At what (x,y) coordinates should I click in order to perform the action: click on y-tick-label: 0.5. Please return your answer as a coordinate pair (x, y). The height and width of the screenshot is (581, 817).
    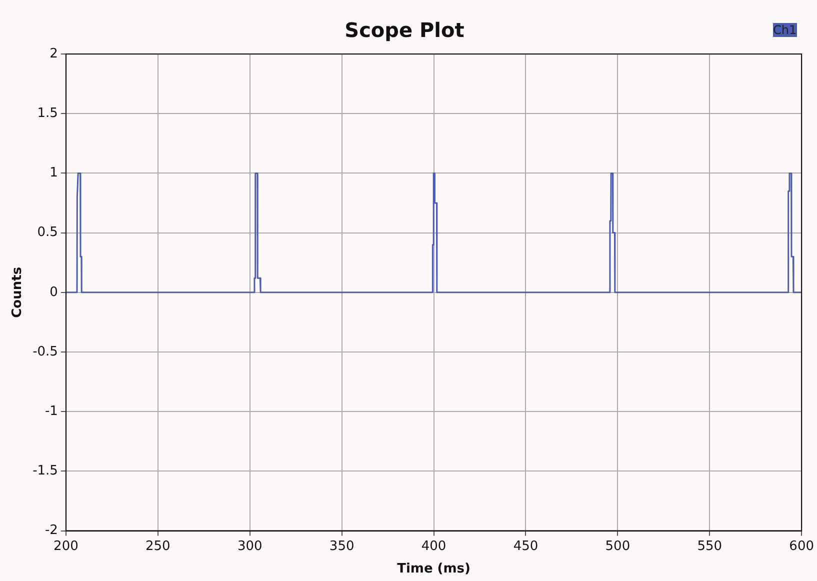
    Looking at the image, I should click on (47, 232).